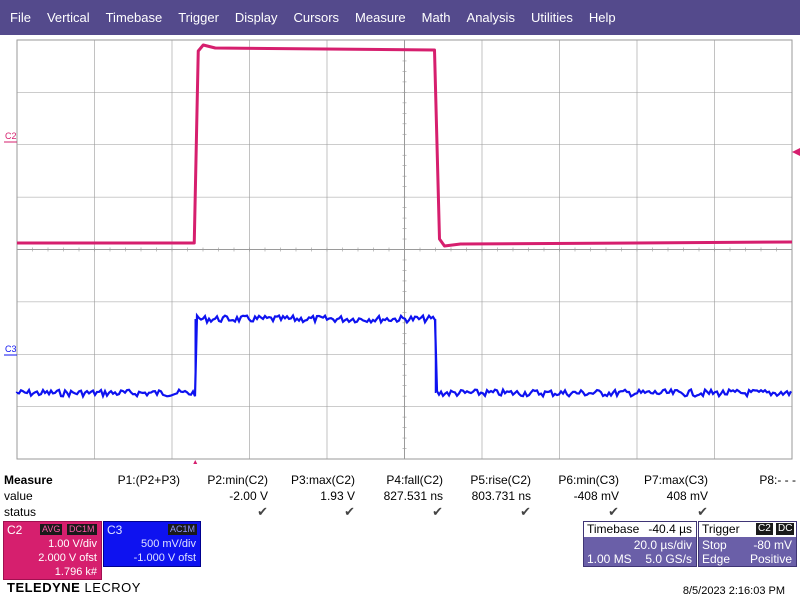  Describe the element at coordinates (51, 529) in the screenshot. I see `c2-avg-tag: AVG` at that location.